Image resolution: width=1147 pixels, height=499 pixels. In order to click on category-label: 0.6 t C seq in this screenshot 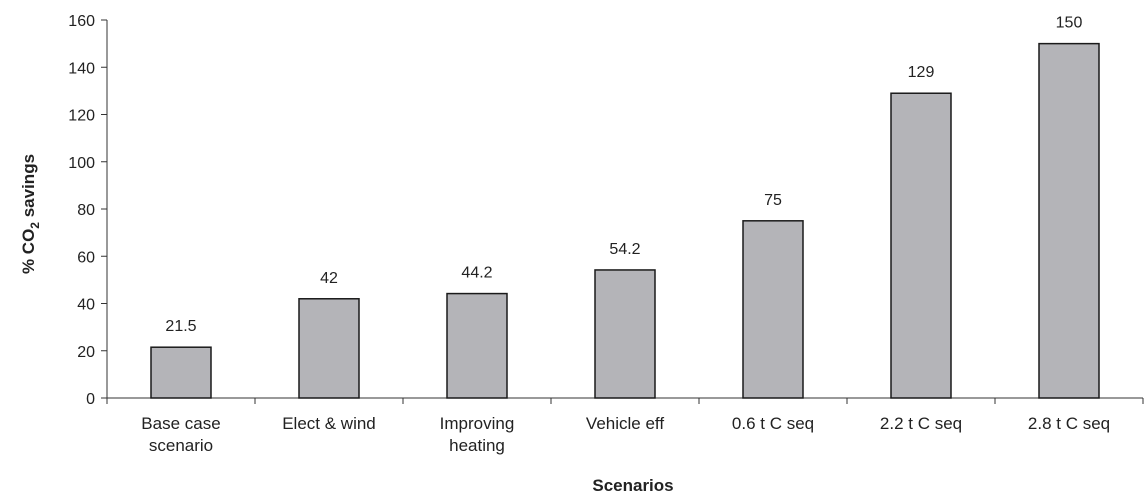, I will do `click(773, 423)`.